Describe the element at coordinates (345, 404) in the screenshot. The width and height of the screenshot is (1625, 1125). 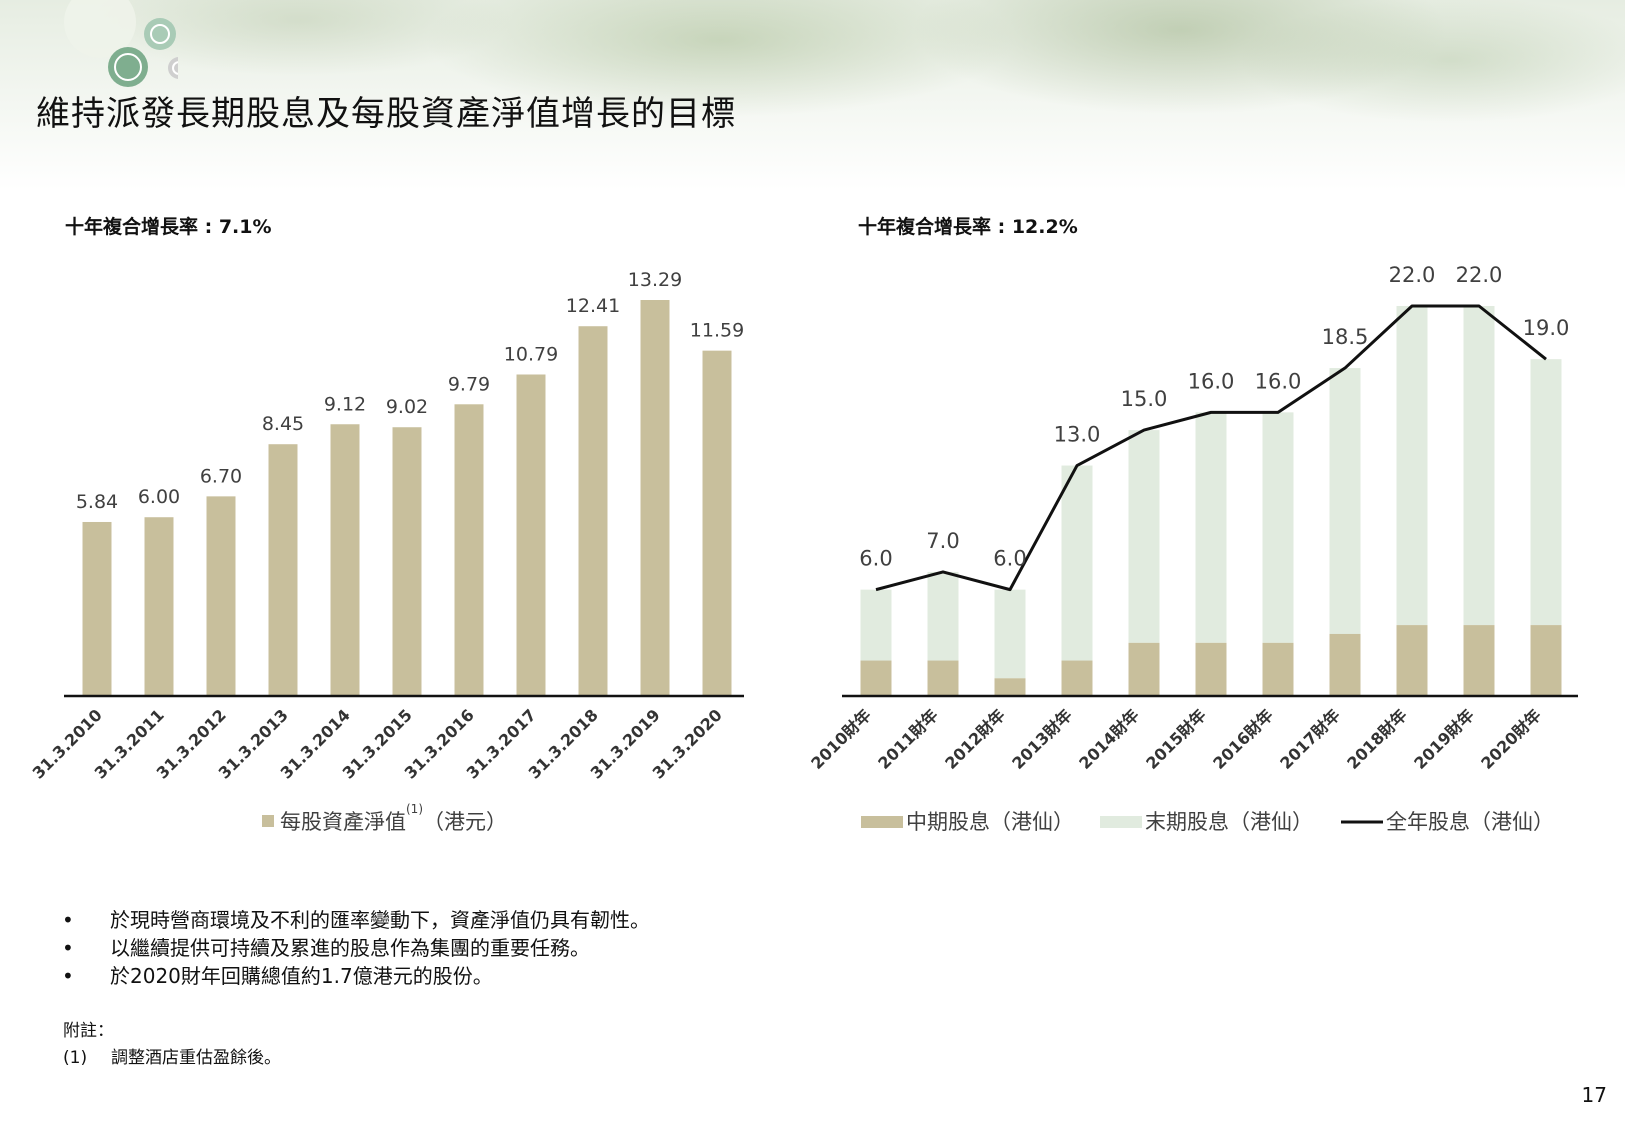
I see `nav-value-label: 9.12` at that location.